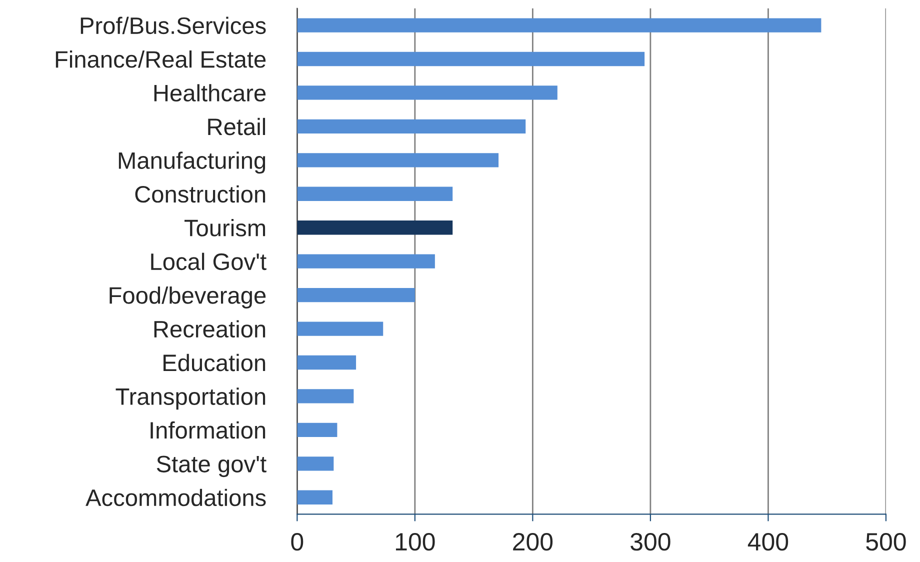 The height and width of the screenshot is (562, 920). I want to click on x-tick-label: 300, so click(650, 541).